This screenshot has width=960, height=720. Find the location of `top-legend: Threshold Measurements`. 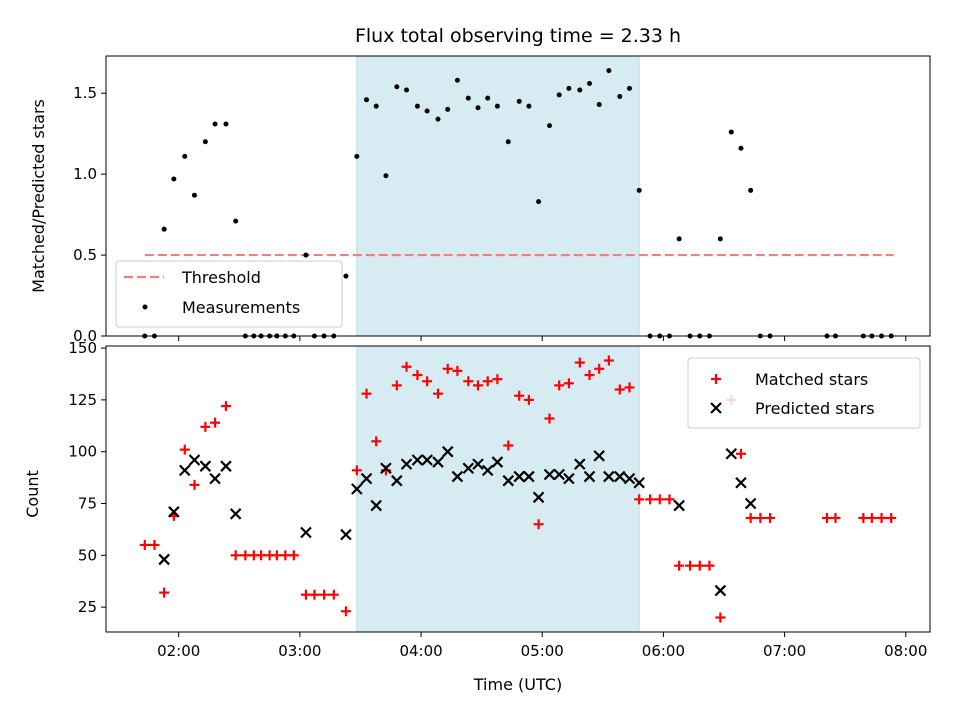

top-legend: Threshold Measurements is located at coordinates (229, 294).